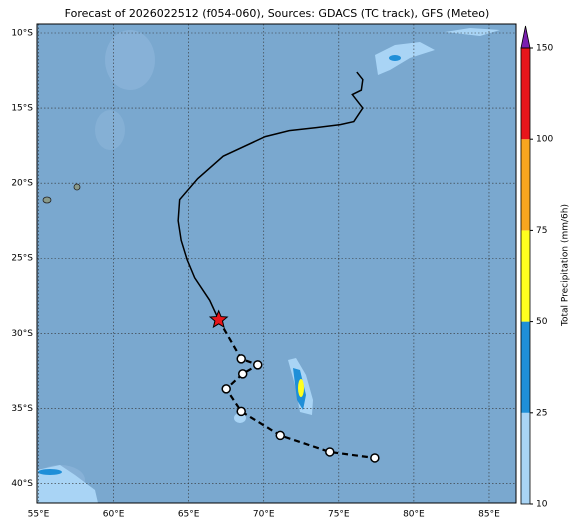 The image size is (580, 532). Describe the element at coordinates (218, 319) in the screenshot. I see `current-position` at that location.